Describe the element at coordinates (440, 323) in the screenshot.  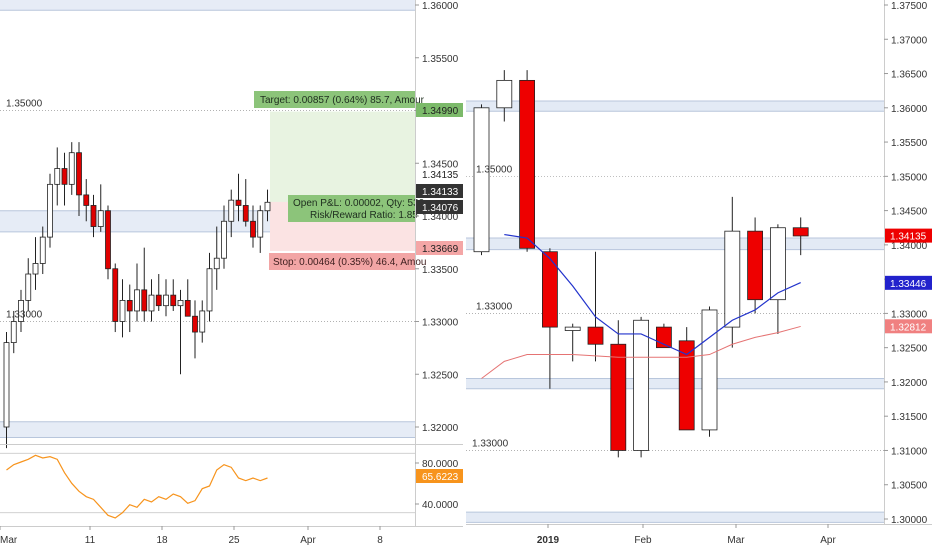
I see `y-tick-label: 1.33000` at that location.